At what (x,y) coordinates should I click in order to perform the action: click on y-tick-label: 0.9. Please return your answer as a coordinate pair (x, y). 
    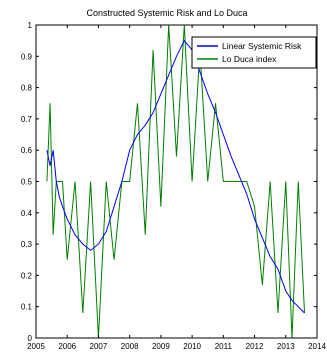
    Looking at the image, I should click on (27, 56).